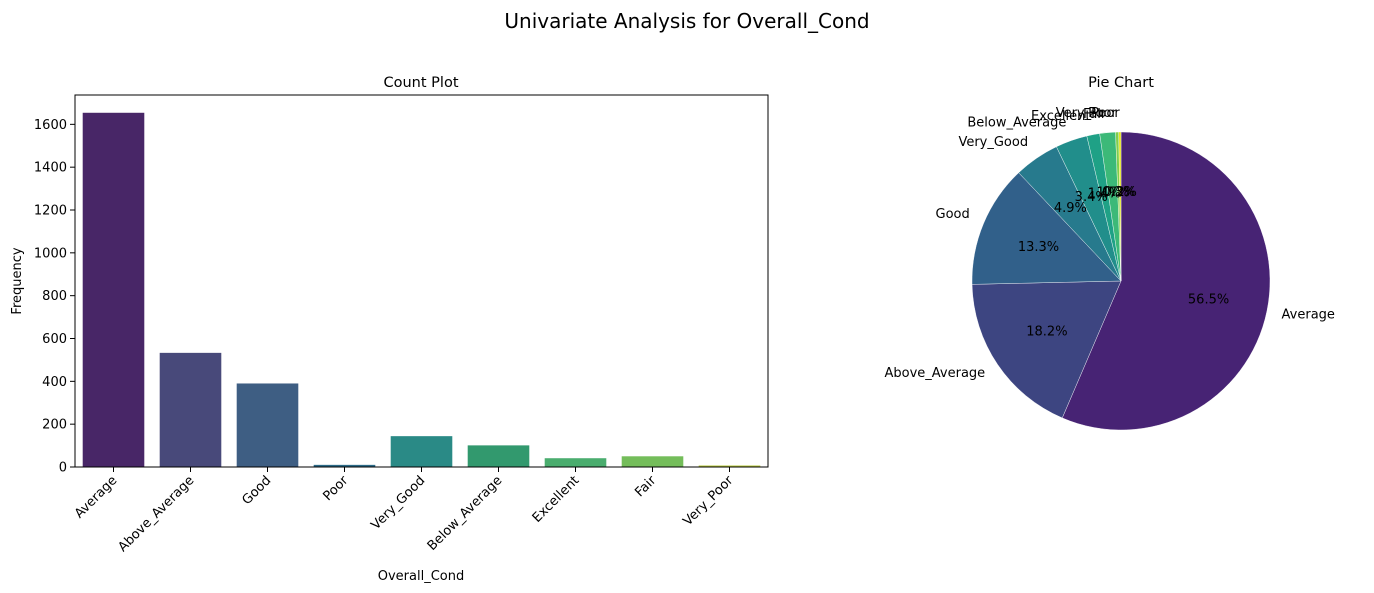 The height and width of the screenshot is (593, 1374). I want to click on x-tick-label: Very_Good, so click(398, 503).